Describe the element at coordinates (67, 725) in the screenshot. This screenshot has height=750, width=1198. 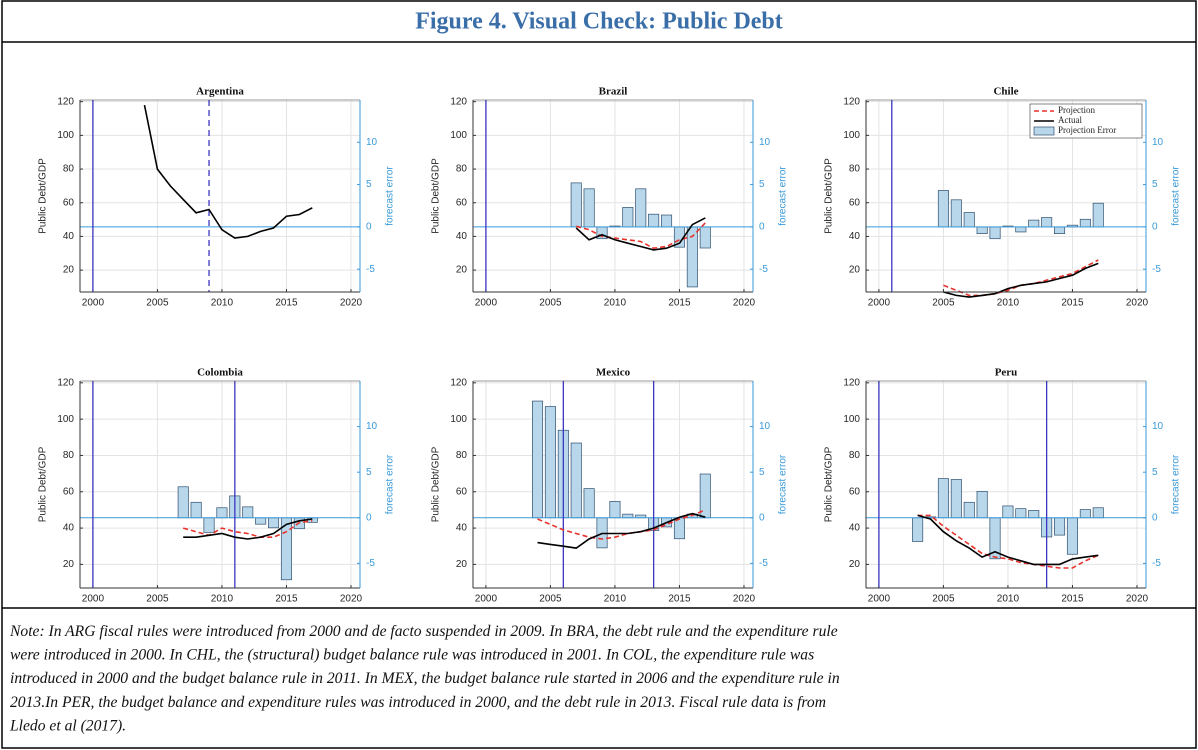
I see `note-line: Lledo et al (2017).` at that location.